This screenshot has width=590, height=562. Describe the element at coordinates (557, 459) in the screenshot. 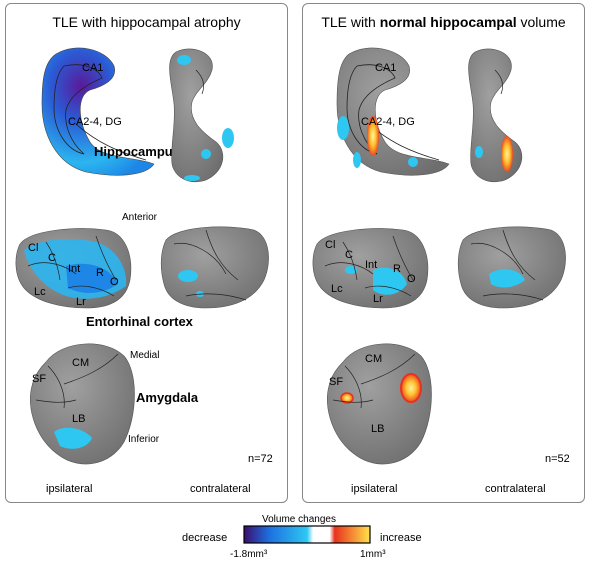

I see `sample-size: n=52` at that location.